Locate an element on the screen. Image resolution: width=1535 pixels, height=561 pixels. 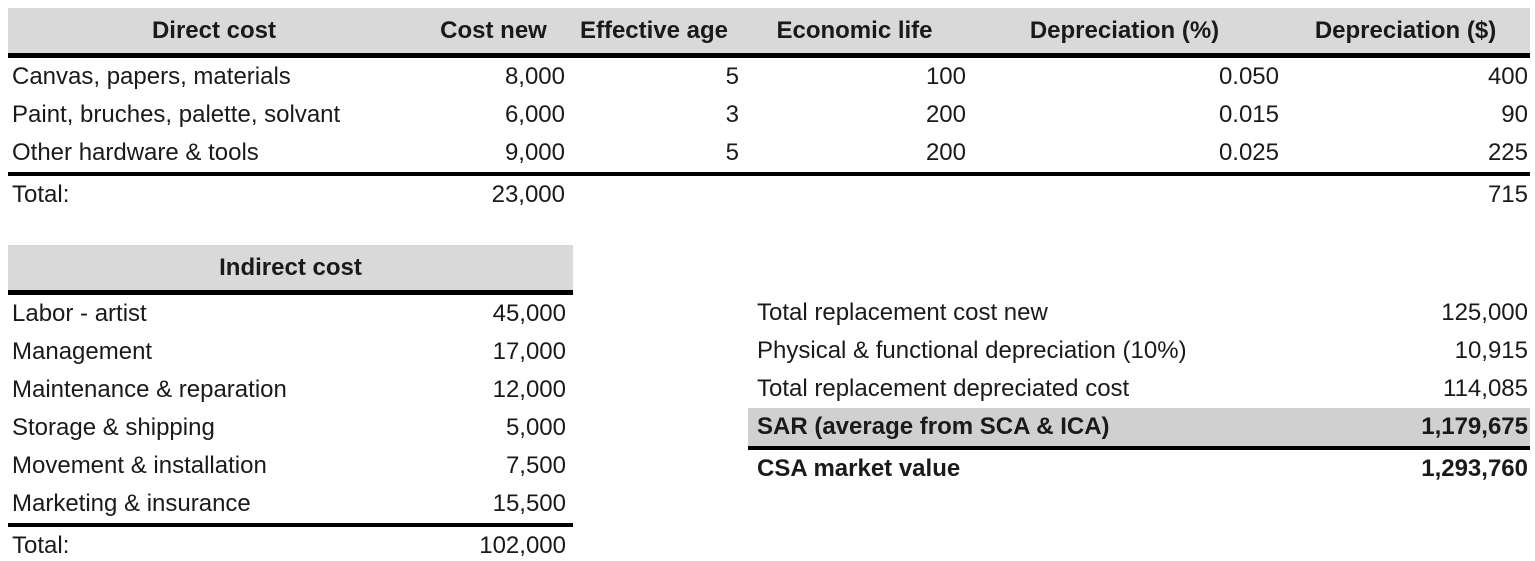
cell-item-label: Storage & shipping is located at coordinates (113, 427).